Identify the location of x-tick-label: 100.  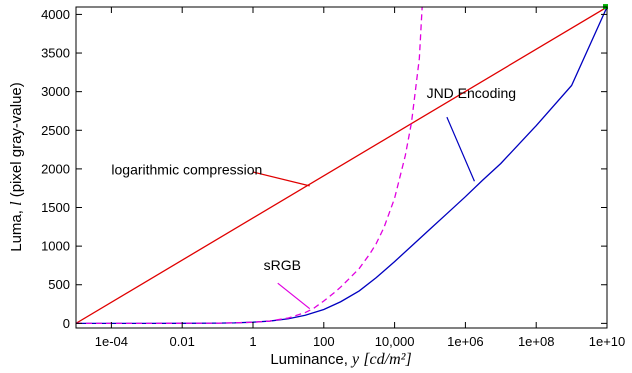
(324, 341).